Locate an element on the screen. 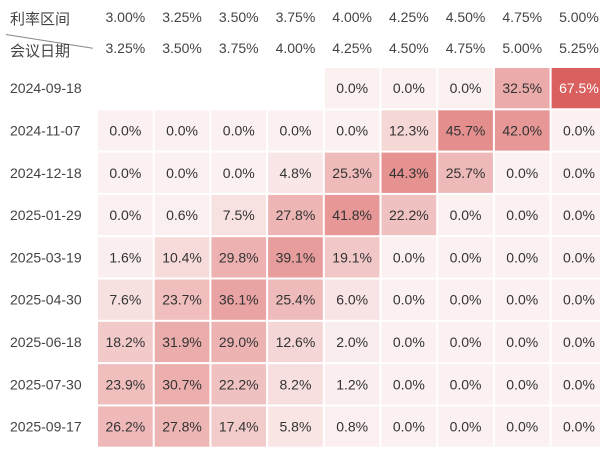 The width and height of the screenshot is (600, 455). cell-value-5-6: 0.0% is located at coordinates (466, 300).